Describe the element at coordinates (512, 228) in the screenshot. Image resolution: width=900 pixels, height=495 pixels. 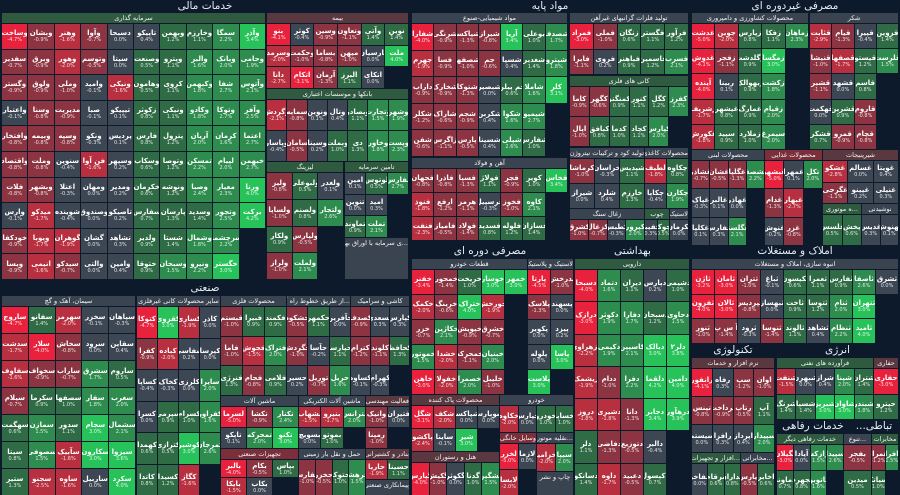
I see `stock-tile: فلوله 1.2%` at that location.